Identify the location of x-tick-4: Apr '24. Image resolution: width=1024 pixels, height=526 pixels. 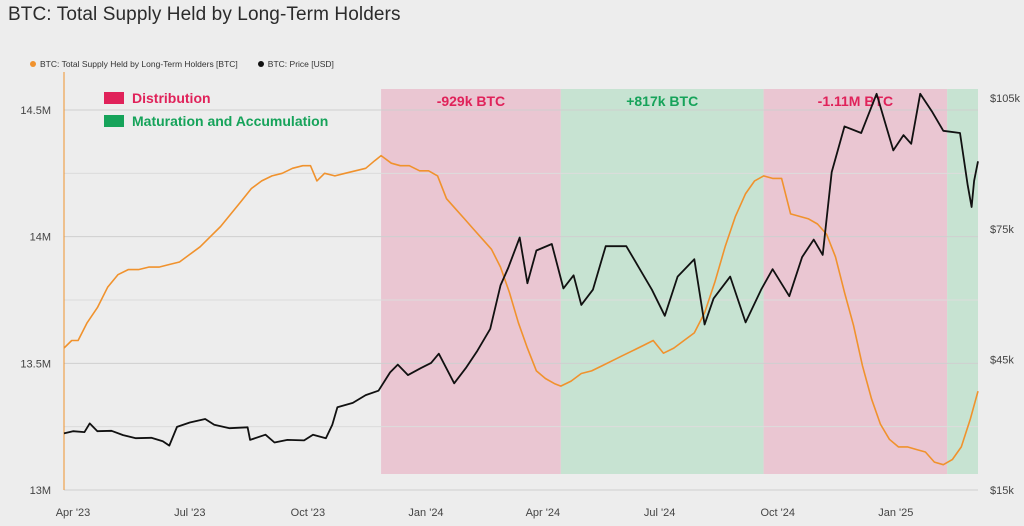
(543, 513).